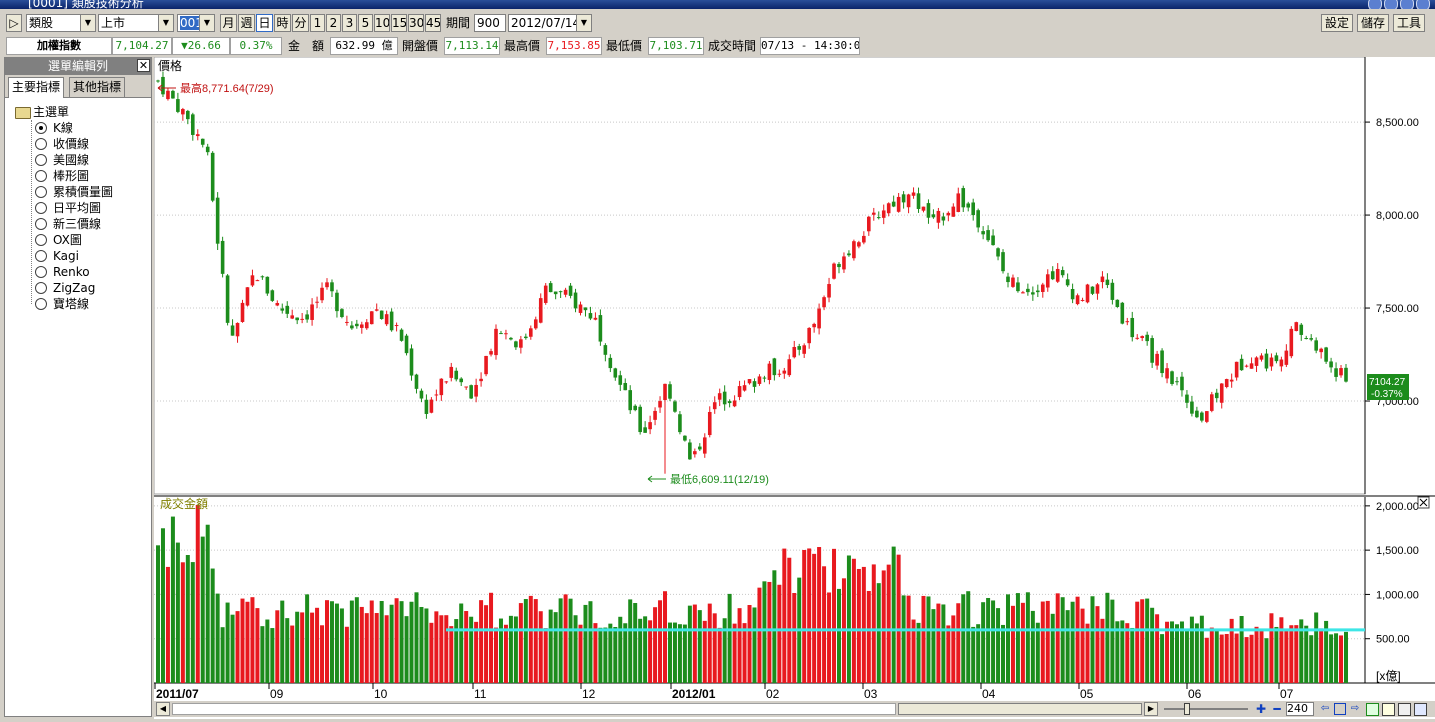 The height and width of the screenshot is (722, 1435). I want to click on settings-button: 設定, so click(1337, 23).